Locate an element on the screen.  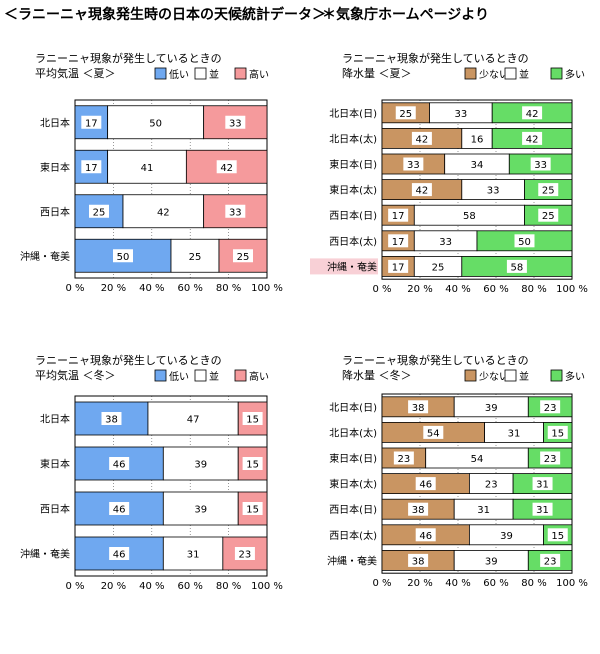
category-highlight is located at coordinates (344, 266).